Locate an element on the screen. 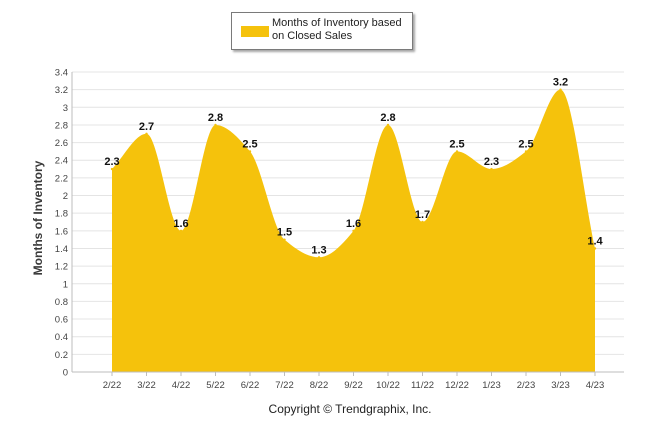 This screenshot has width=646, height=434. y-tick-label: 2.2 is located at coordinates (61, 178).